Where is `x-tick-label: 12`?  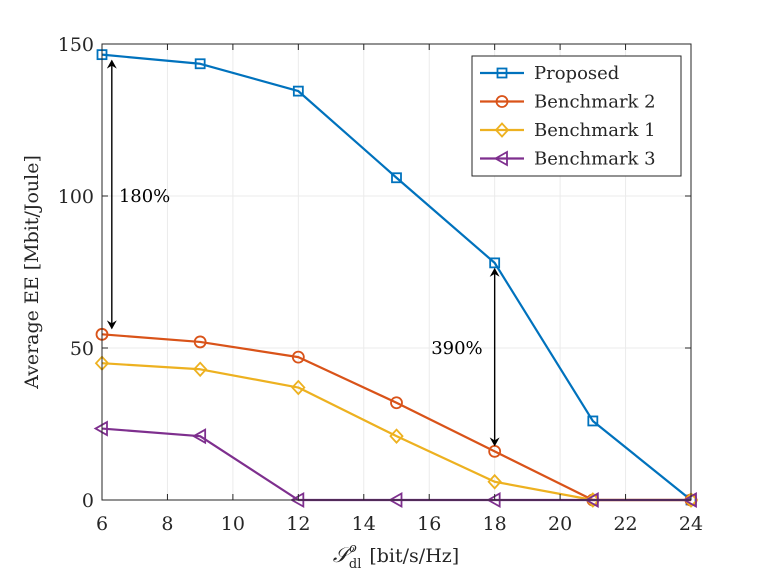 x-tick-label: 12 is located at coordinates (298, 524).